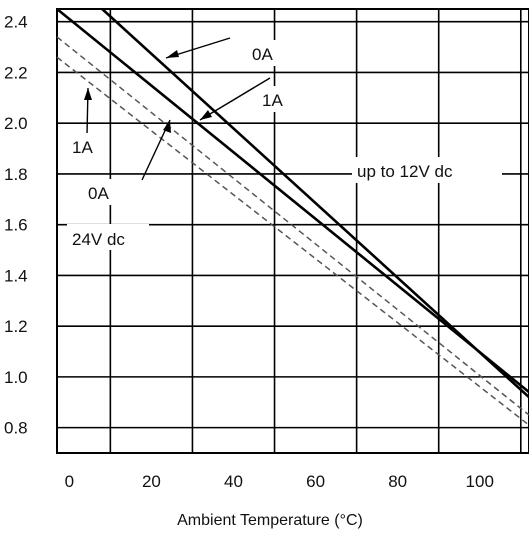 This screenshot has width=529, height=533. What do you see at coordinates (480, 481) in the screenshot?
I see `x-tick-label: 100` at bounding box center [480, 481].